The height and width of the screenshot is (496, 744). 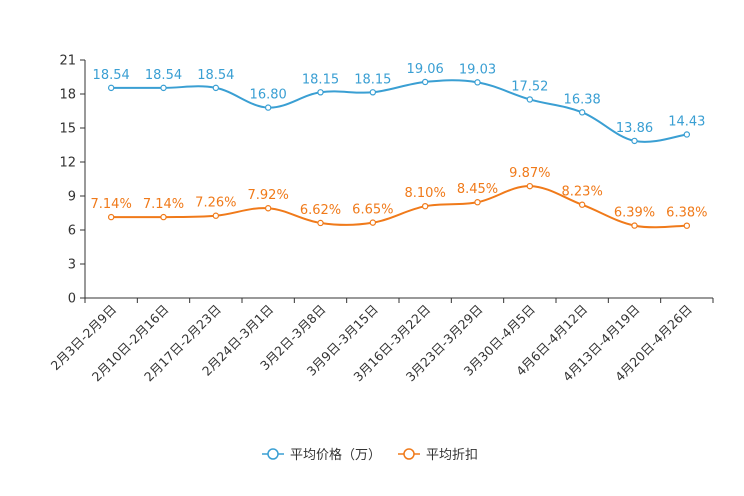 I want to click on discount-data-label: 9.87%, so click(x=529, y=173).